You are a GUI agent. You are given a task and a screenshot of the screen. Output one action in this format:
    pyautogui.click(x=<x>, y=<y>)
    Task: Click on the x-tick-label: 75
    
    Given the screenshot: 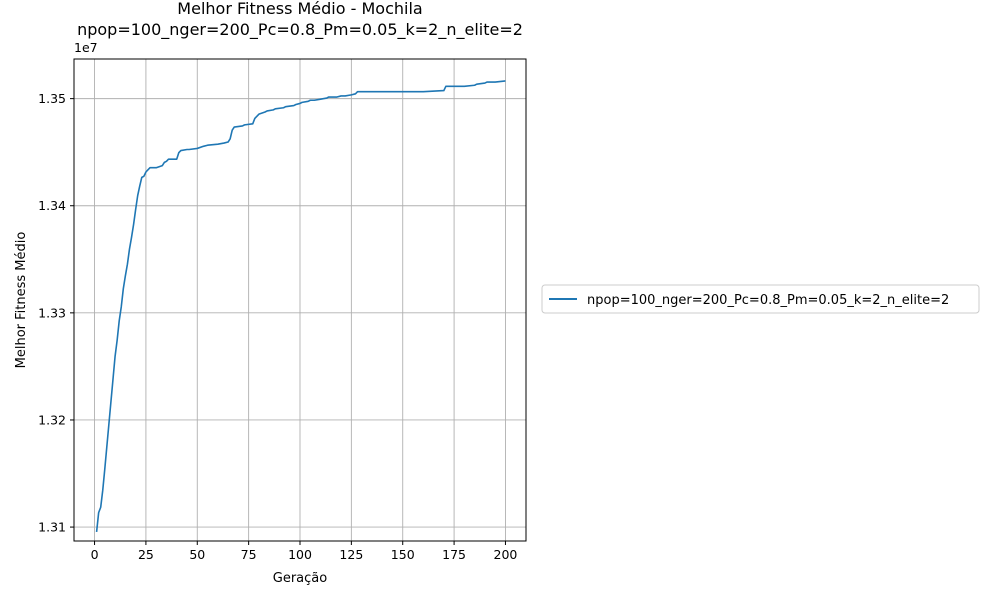 What is the action you would take?
    pyautogui.click(x=249, y=554)
    